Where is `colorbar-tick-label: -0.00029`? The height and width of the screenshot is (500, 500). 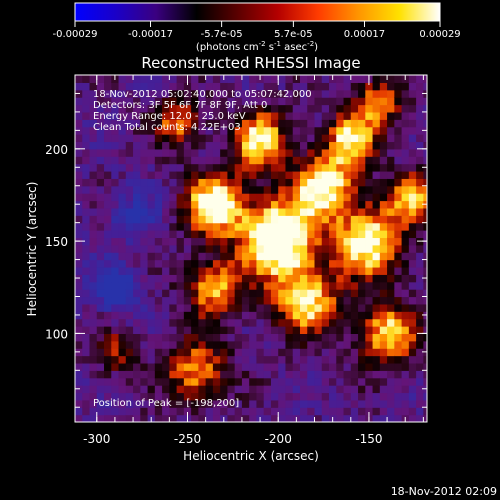
colorbar-tick-label: -0.00029 is located at coordinates (75, 34).